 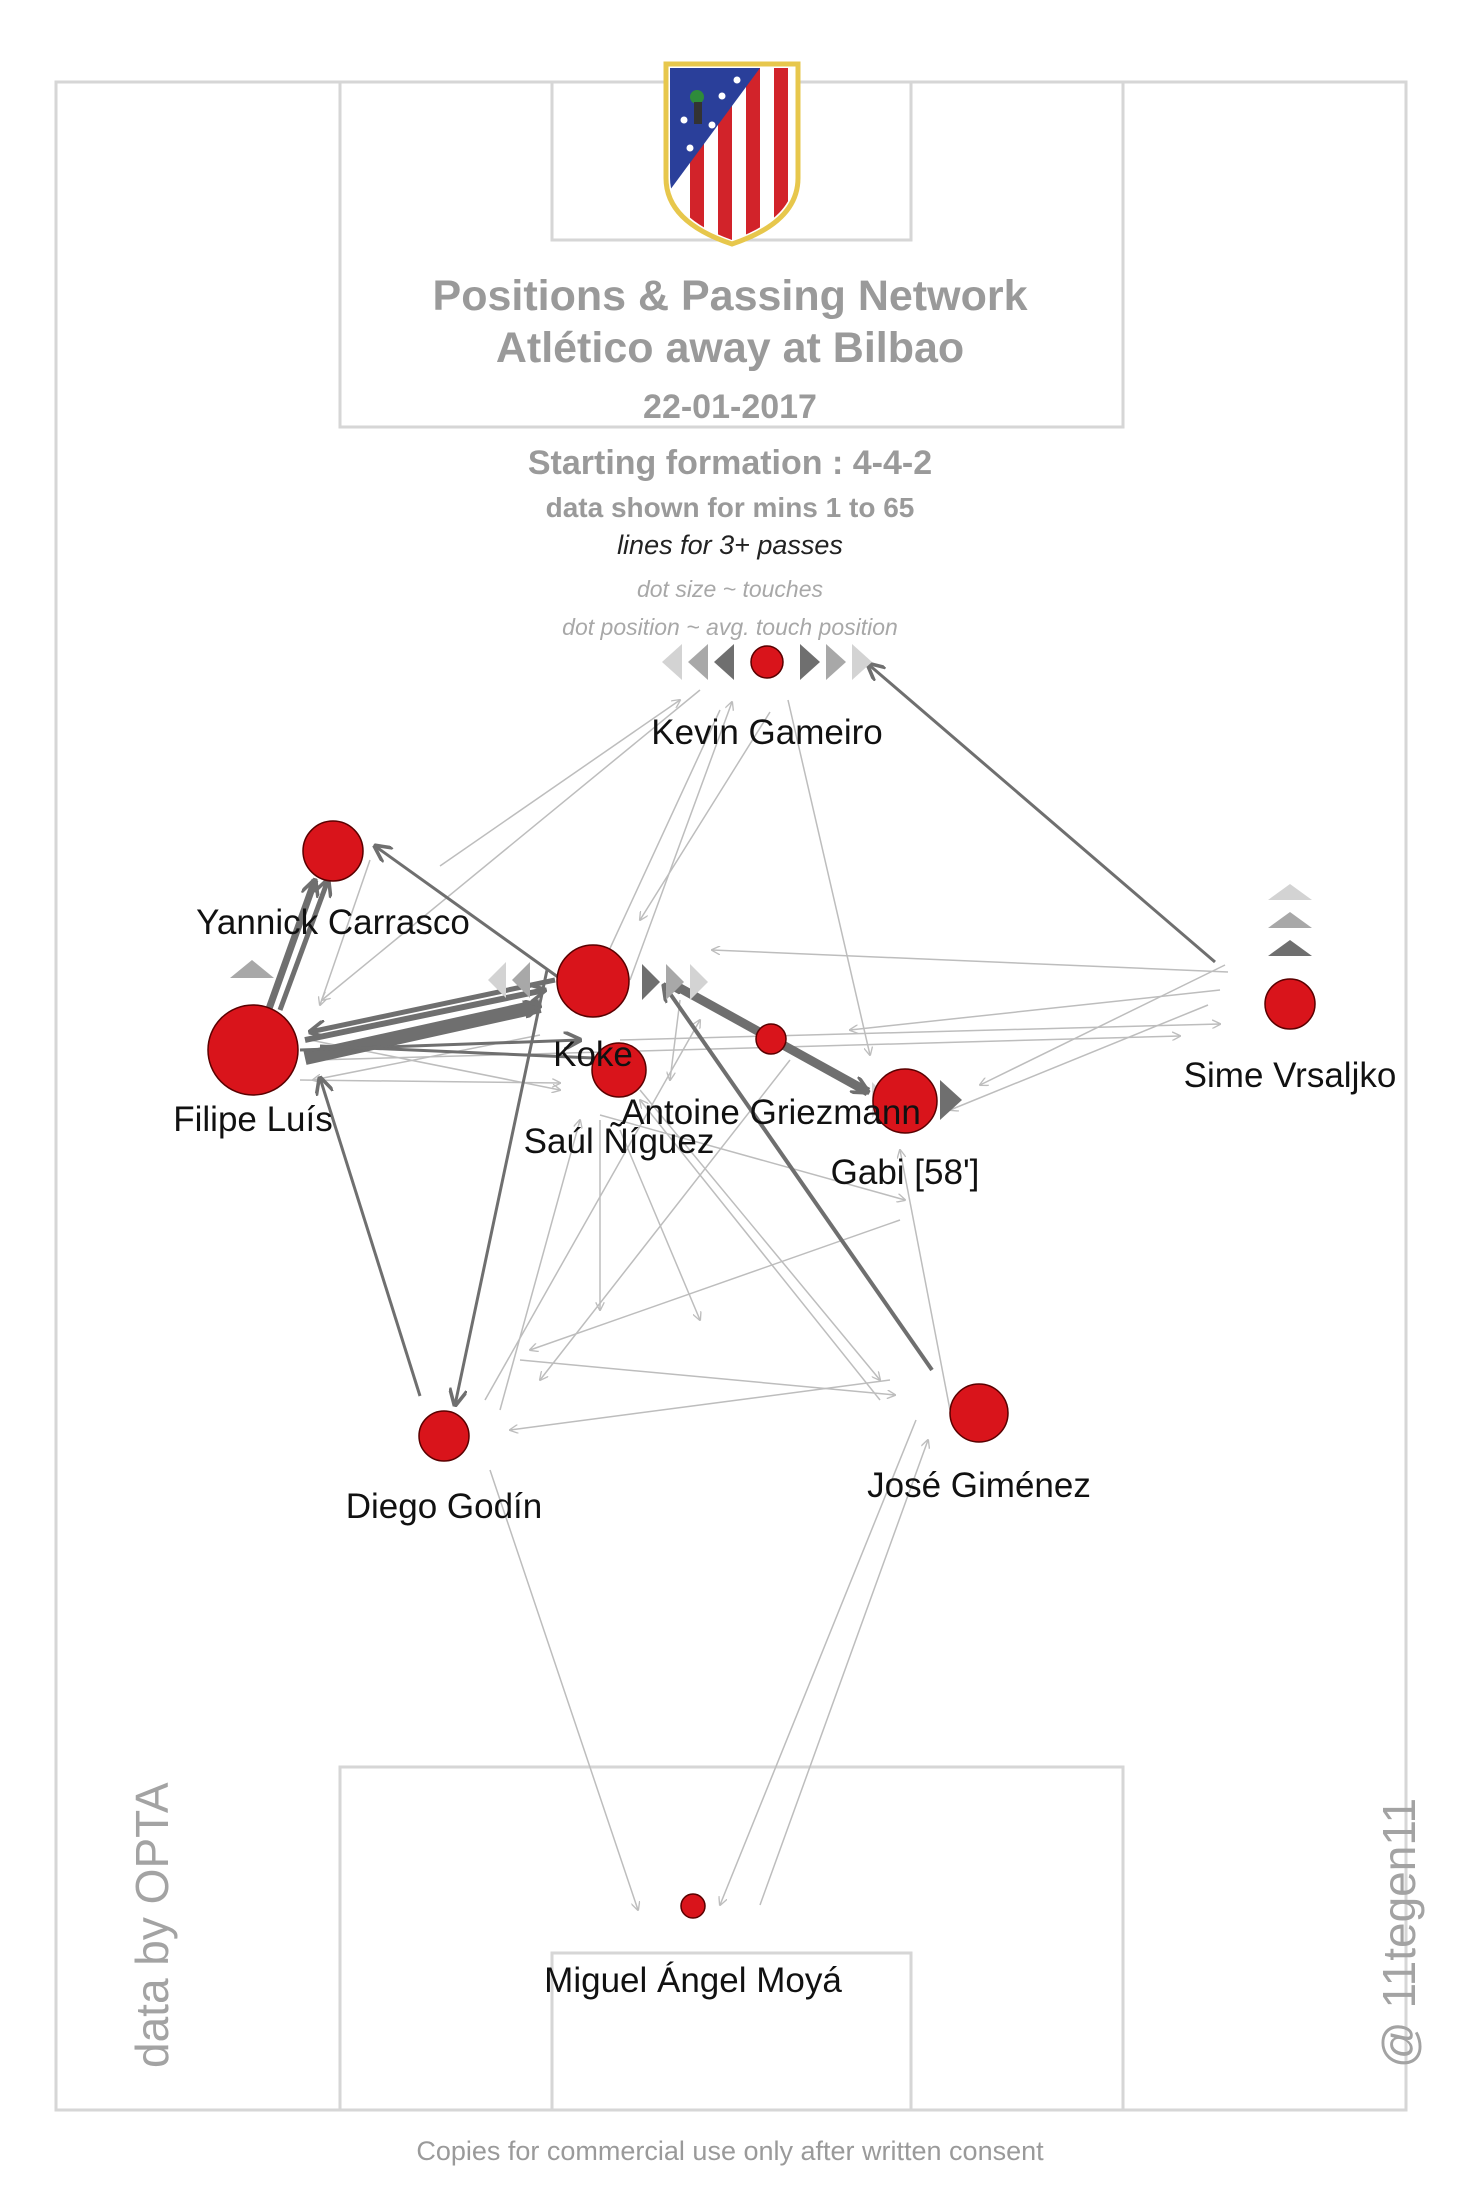 I want to click on match-date: 22-01-2017, so click(x=730, y=407).